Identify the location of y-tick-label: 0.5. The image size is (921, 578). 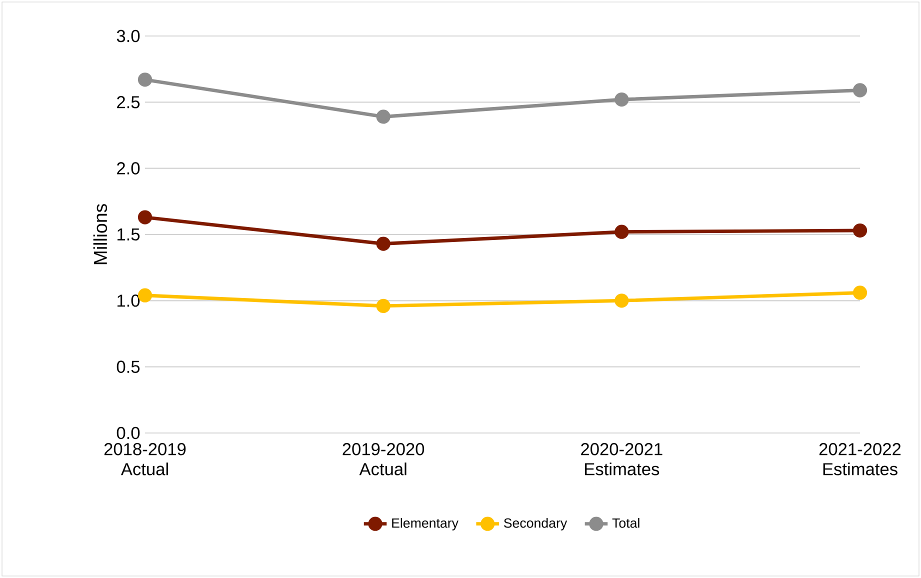
(128, 366).